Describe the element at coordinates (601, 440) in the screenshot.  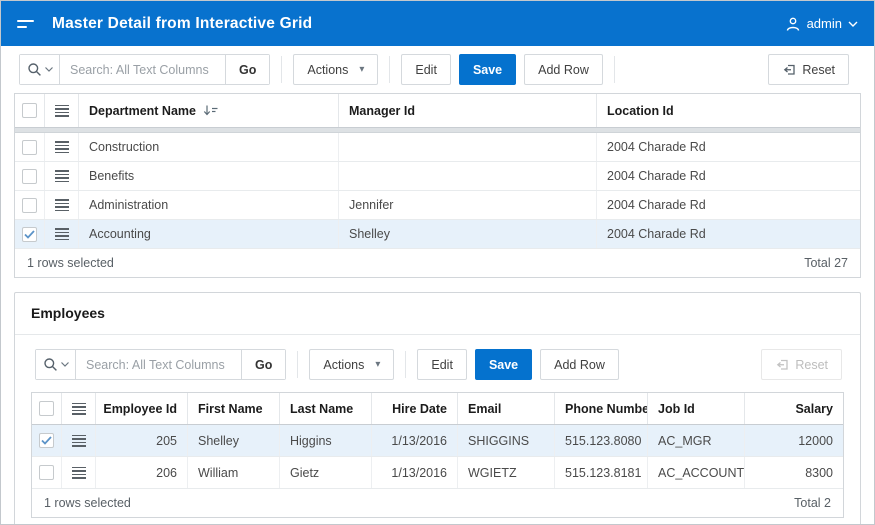
I see `cell-phone-number: 515.123.8080` at that location.